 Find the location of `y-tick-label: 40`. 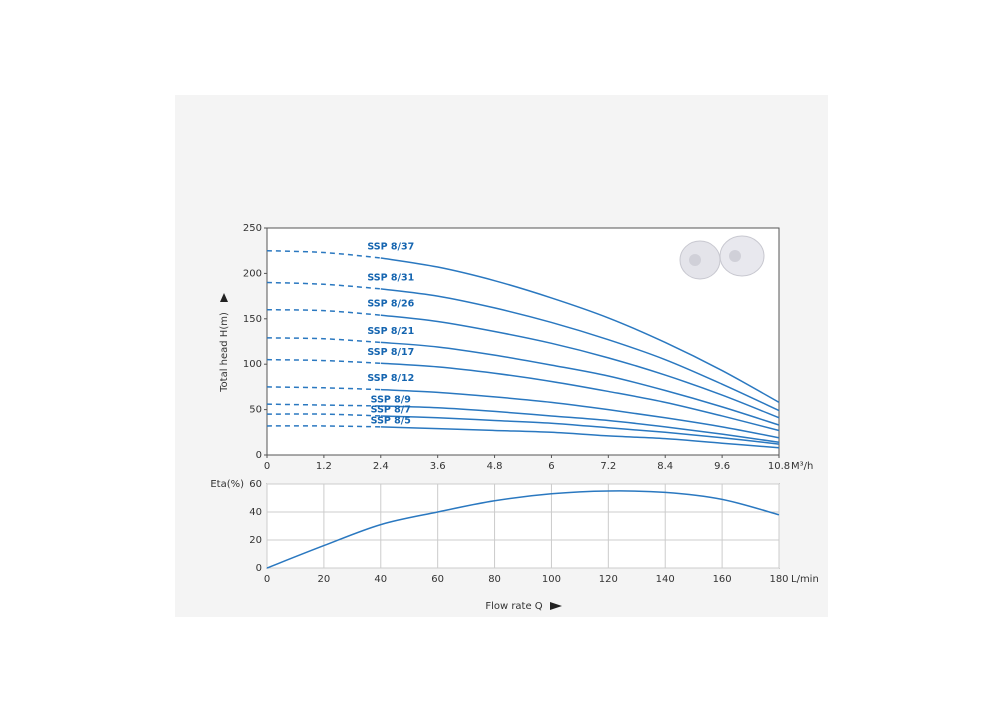

y-tick-label: 40 is located at coordinates (255, 512).